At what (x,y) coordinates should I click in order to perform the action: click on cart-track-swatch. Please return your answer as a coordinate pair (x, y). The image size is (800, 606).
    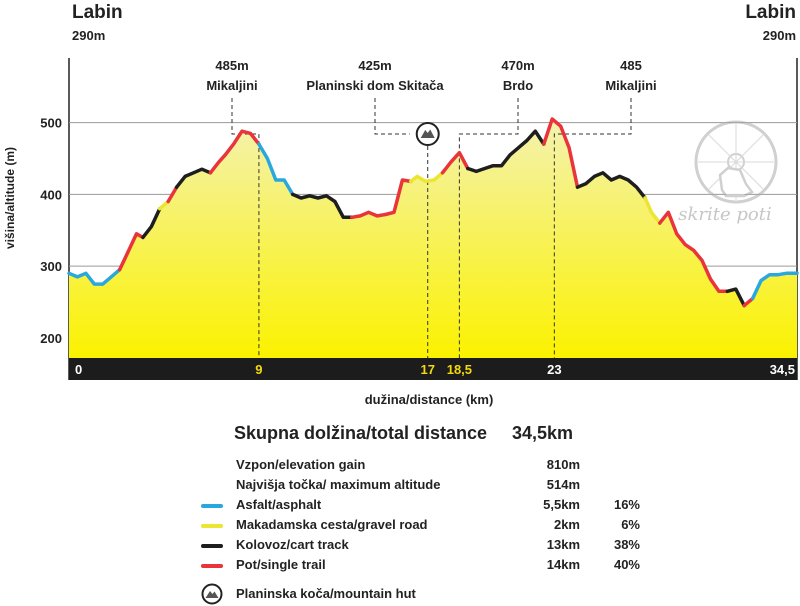
    Looking at the image, I should click on (212, 546).